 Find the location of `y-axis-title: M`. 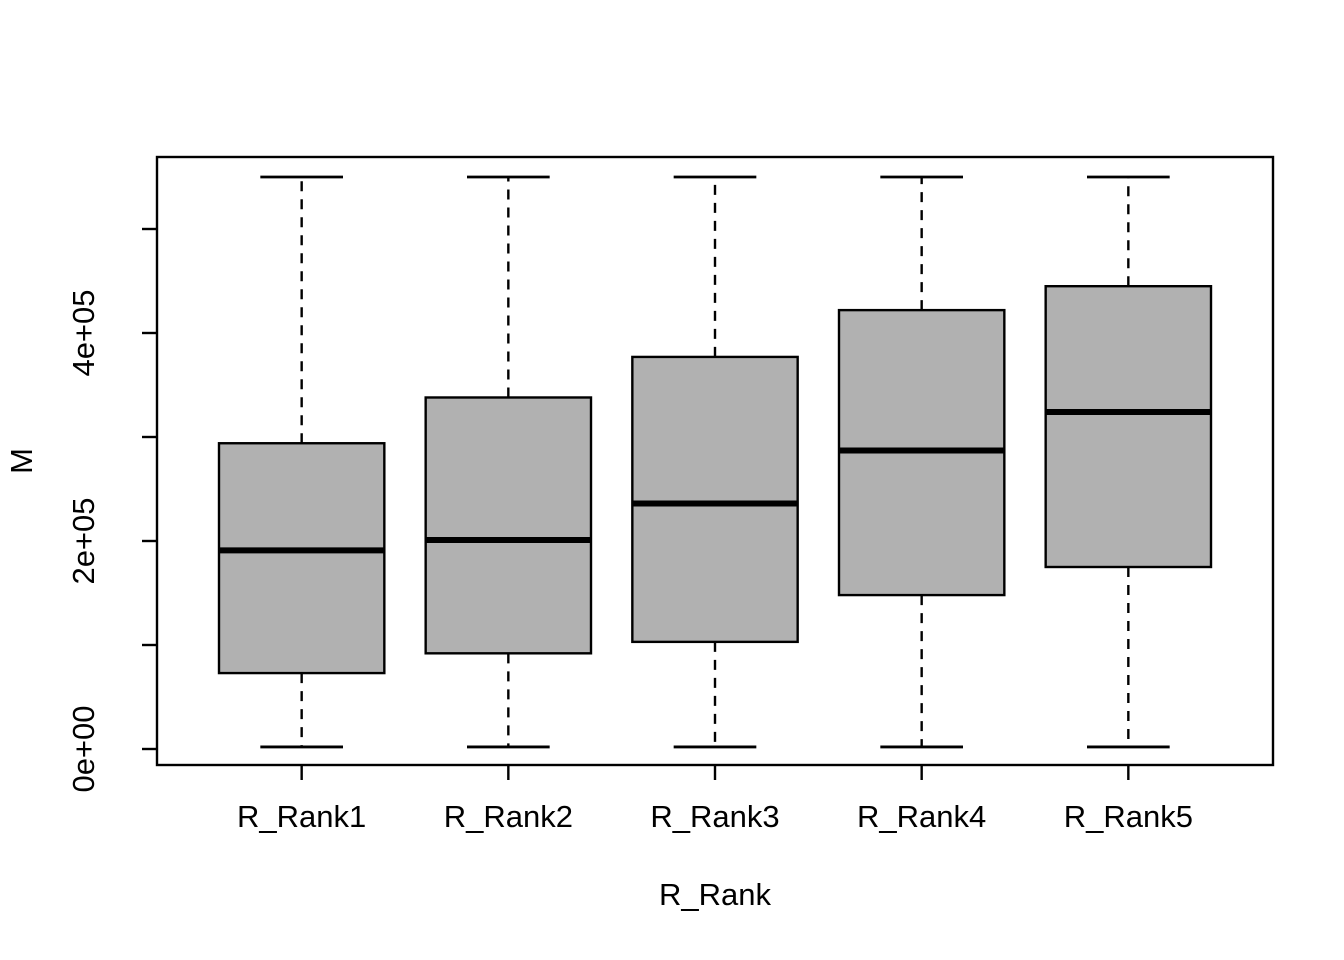

y-axis-title: M is located at coordinates (21, 461).